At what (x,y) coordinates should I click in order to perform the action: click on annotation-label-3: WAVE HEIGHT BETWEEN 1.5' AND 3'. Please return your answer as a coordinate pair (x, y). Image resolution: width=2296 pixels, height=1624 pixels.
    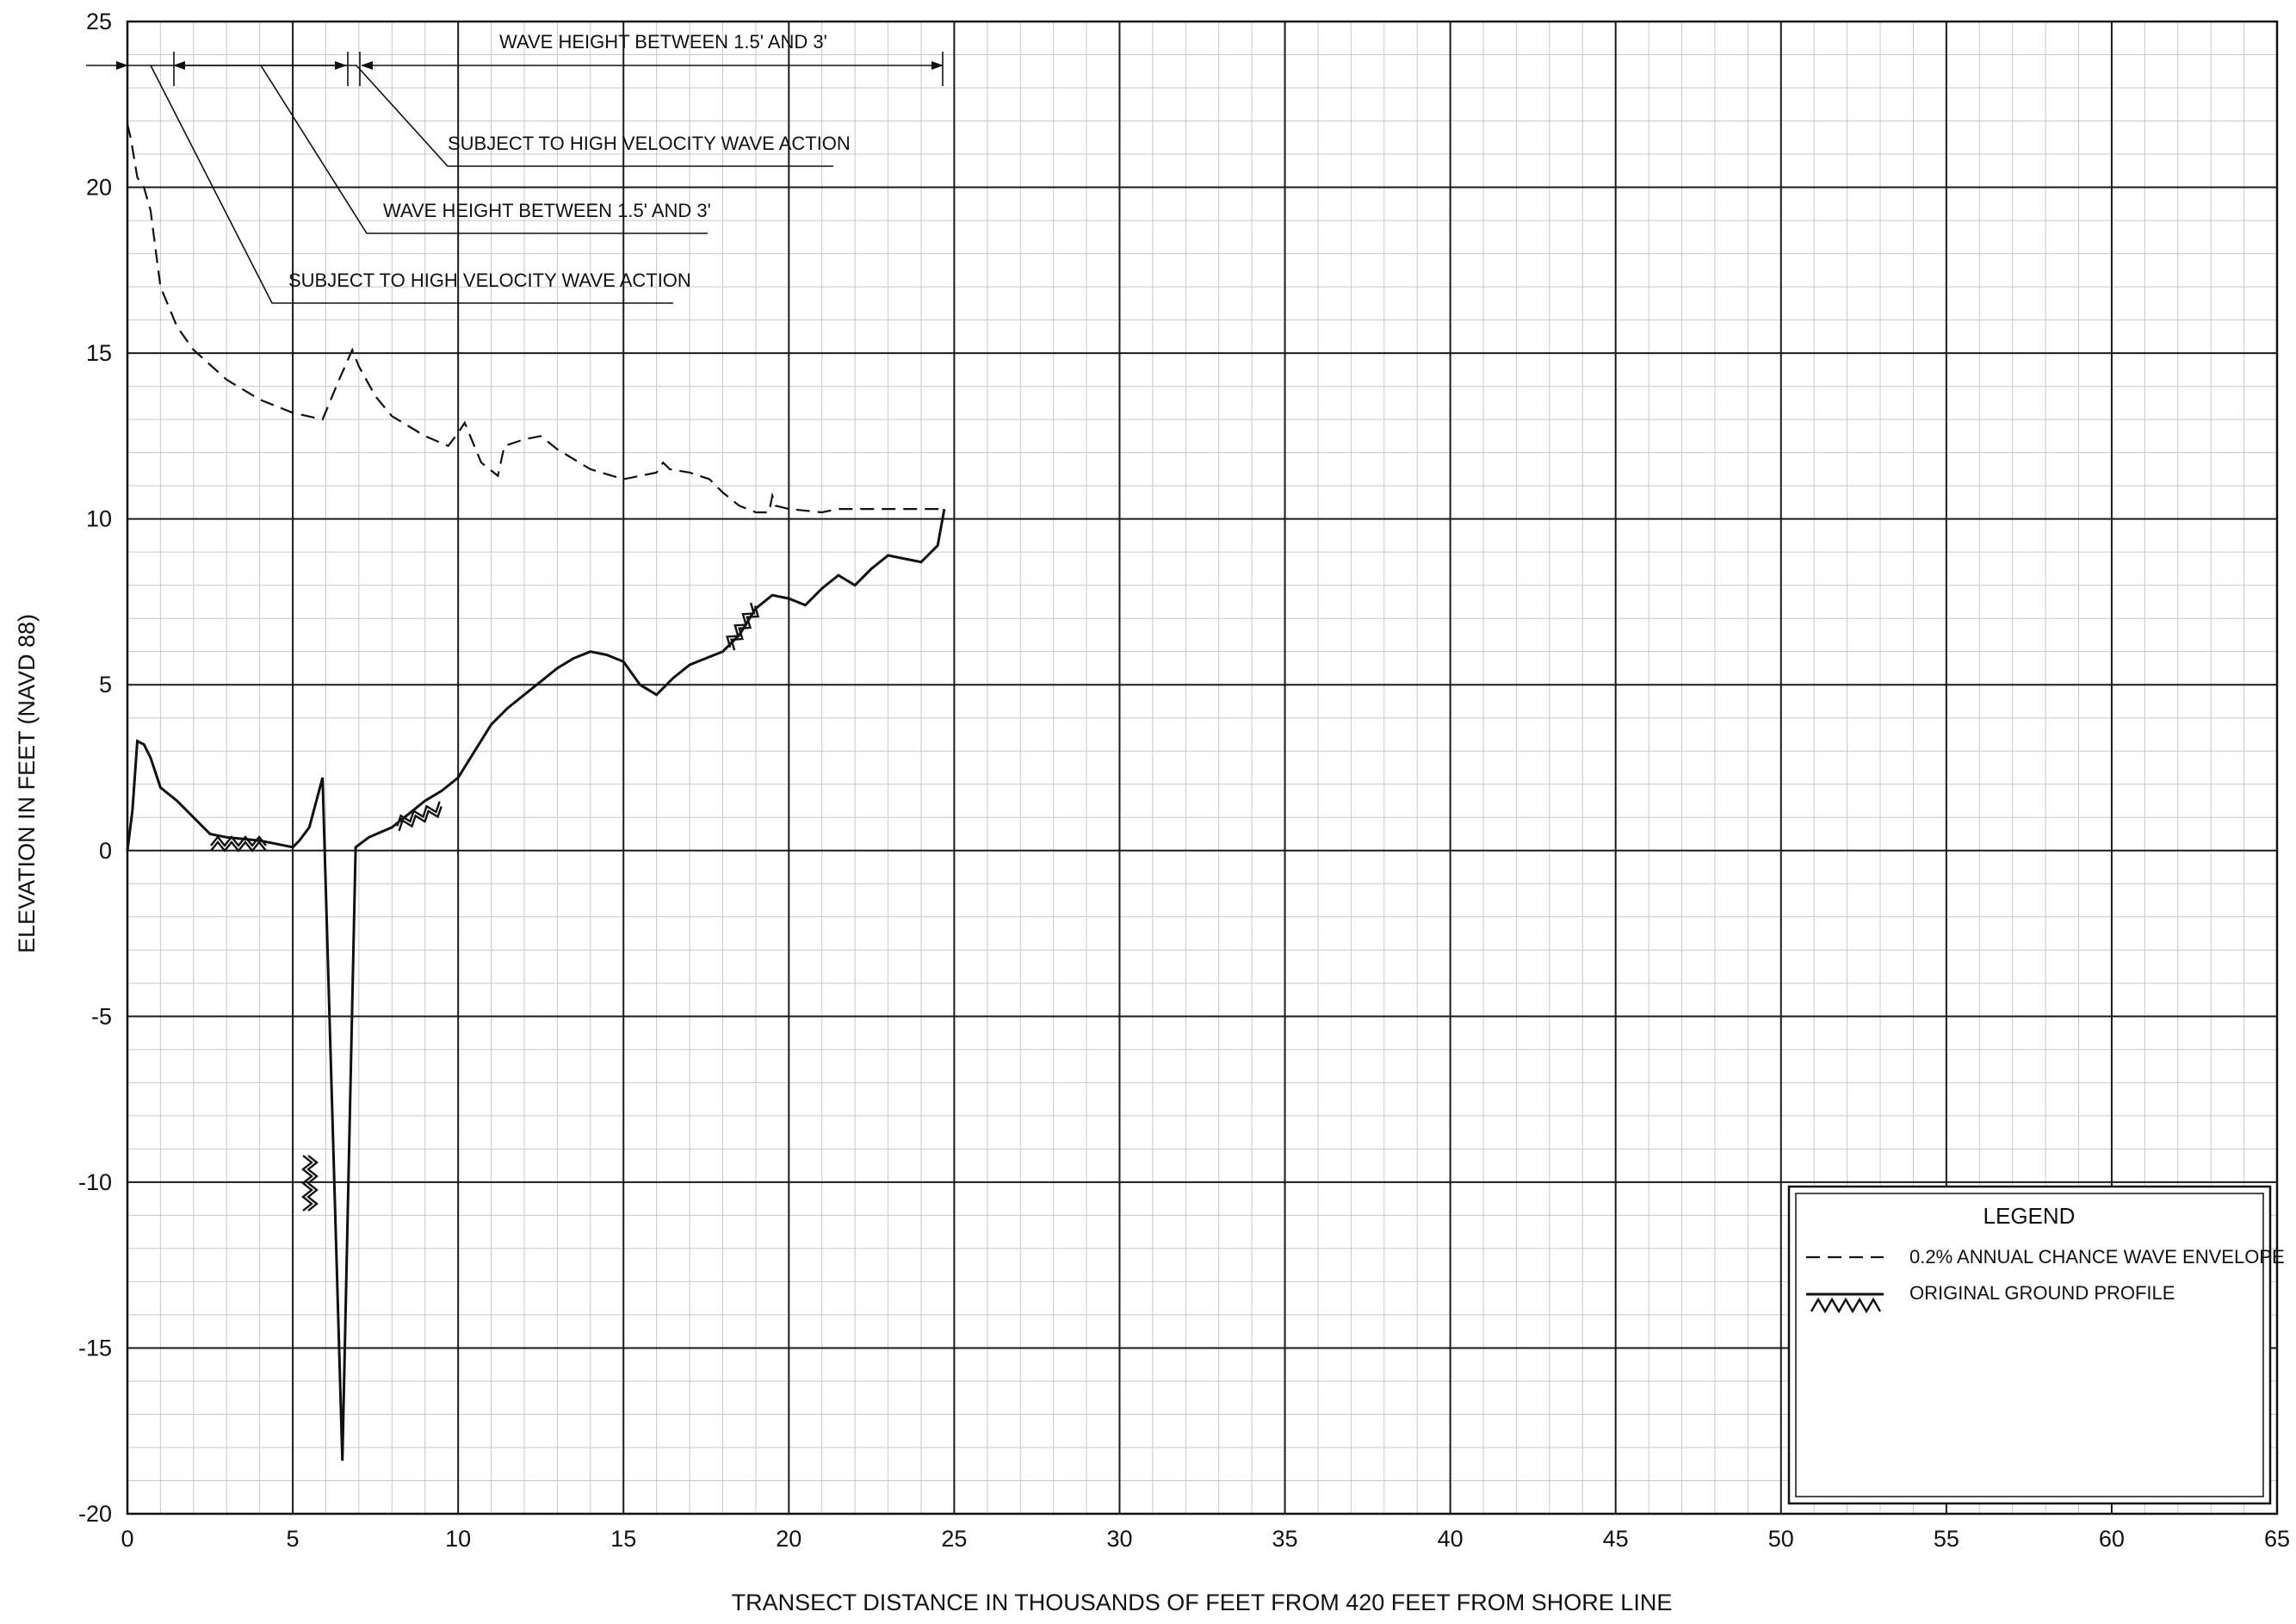
    Looking at the image, I should click on (547, 211).